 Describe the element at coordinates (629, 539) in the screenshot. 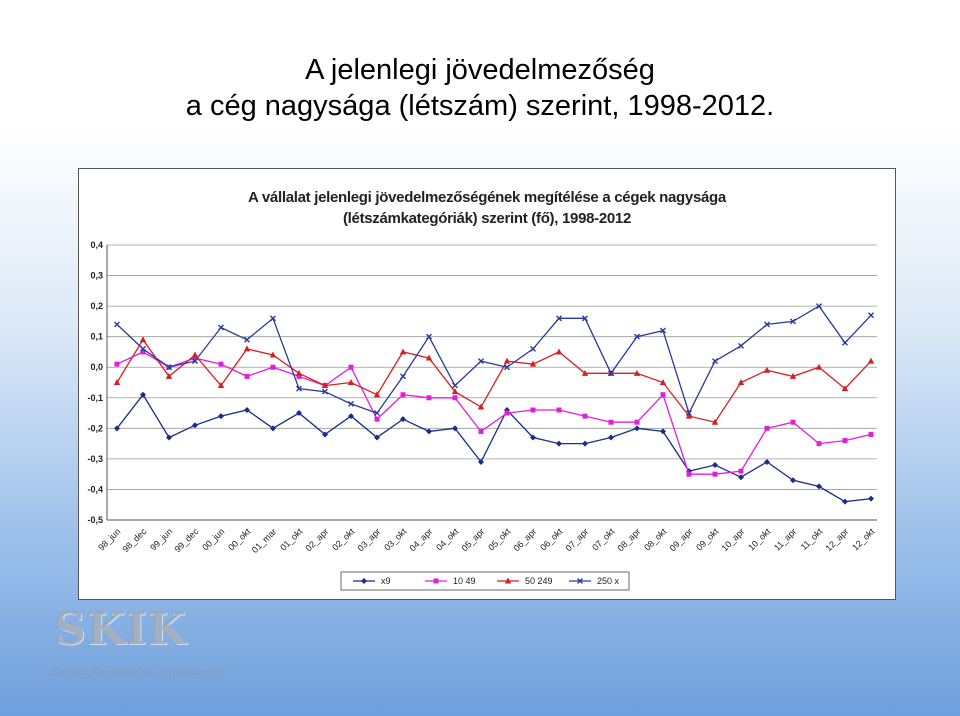

I see `x-tick-label: 08_apr` at that location.